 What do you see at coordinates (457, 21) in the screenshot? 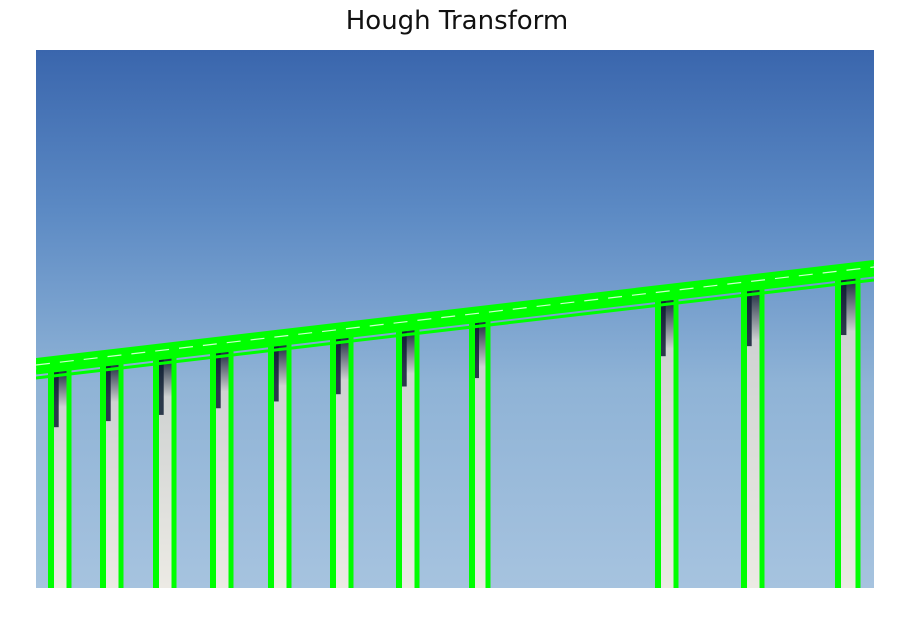
I see `figure-title: Hough Transform` at bounding box center [457, 21].